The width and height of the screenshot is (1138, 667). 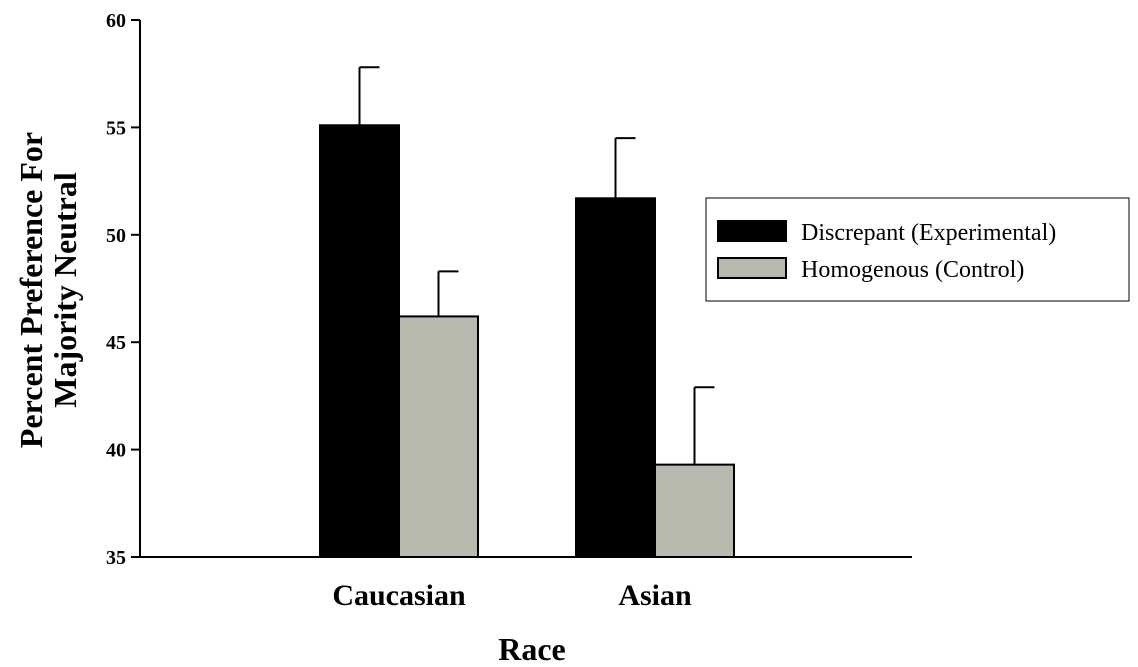 What do you see at coordinates (912, 270) in the screenshot?
I see `legend-label: Homogenous (Control)` at bounding box center [912, 270].